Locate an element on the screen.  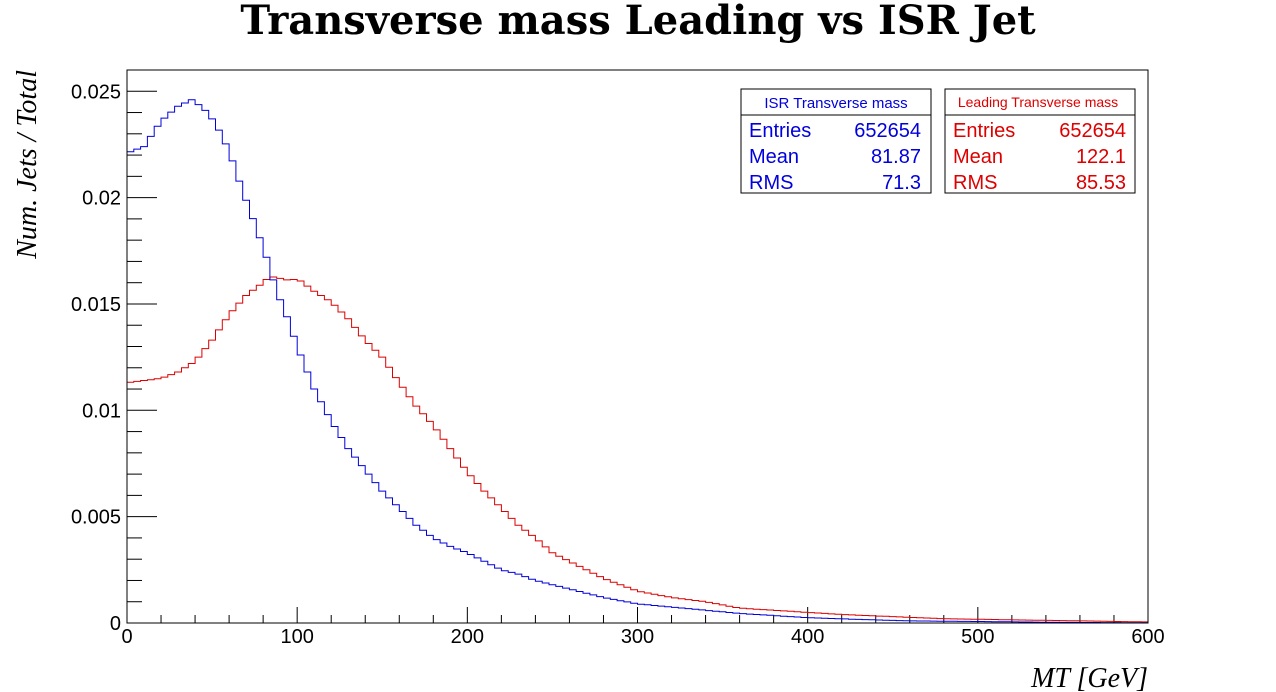
stats-isr-rms-label: RMS is located at coordinates (771, 183).